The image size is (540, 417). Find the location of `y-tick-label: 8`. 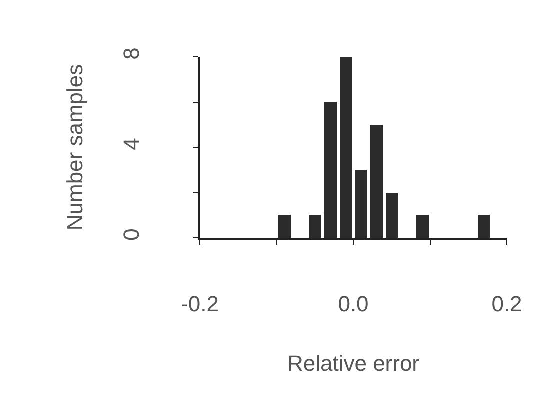

y-tick-label: 8 is located at coordinates (131, 54).